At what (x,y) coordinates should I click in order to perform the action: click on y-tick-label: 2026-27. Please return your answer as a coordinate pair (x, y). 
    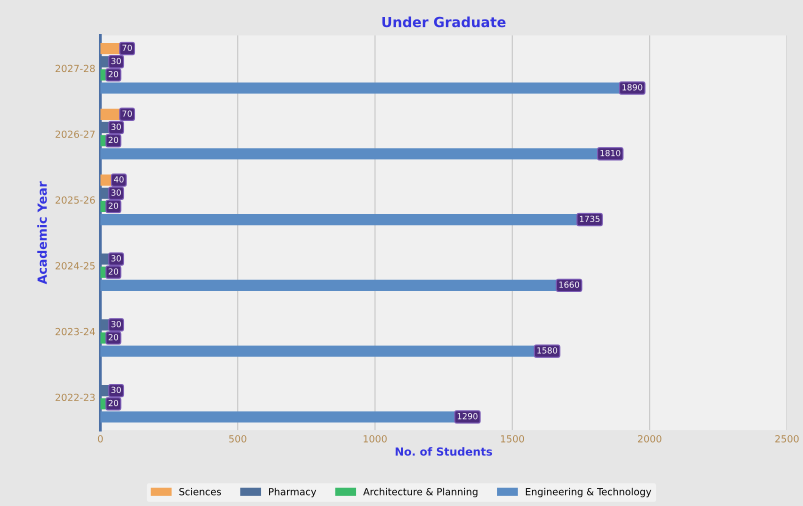
    Looking at the image, I should click on (75, 134).